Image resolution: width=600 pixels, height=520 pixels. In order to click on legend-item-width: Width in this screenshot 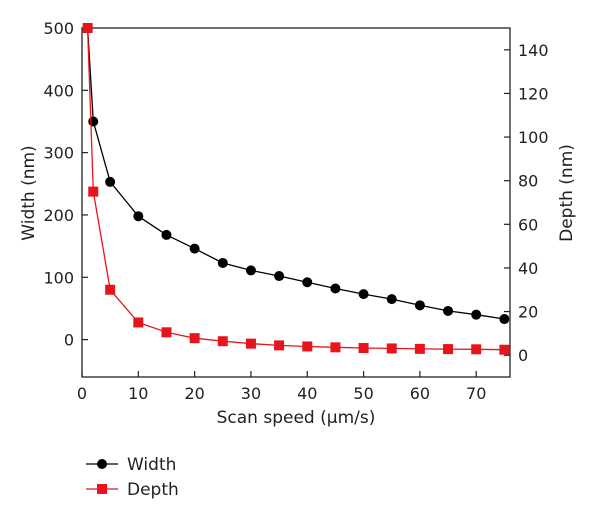, I will do `click(131, 465)`.